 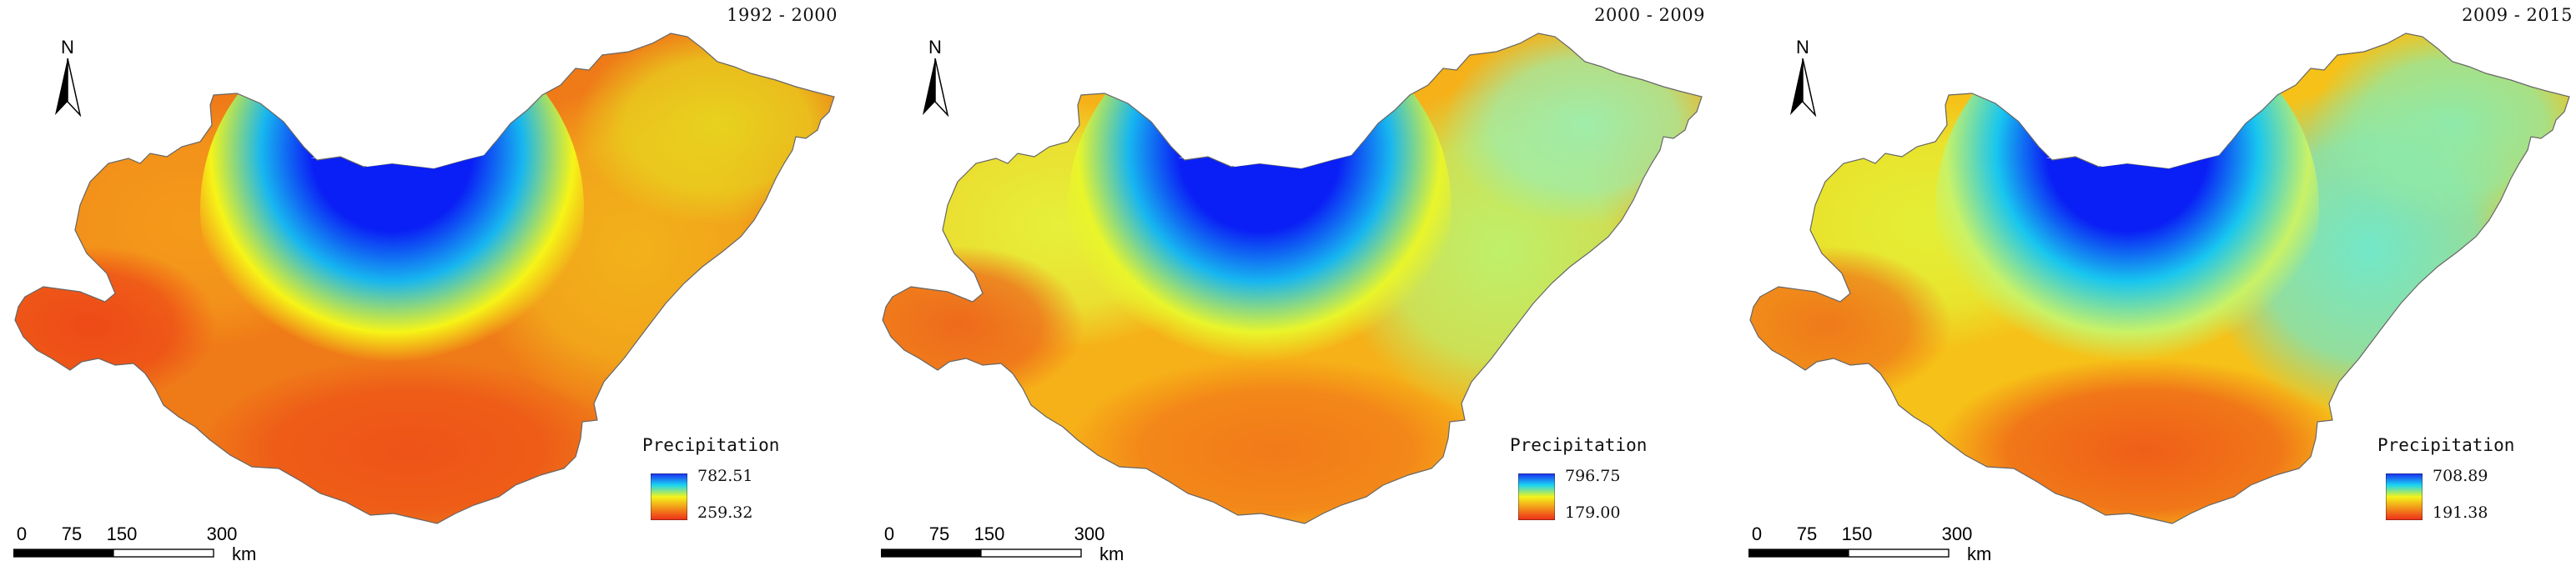 What do you see at coordinates (2460, 512) in the screenshot?
I see `legend-min-value: 191.38` at bounding box center [2460, 512].